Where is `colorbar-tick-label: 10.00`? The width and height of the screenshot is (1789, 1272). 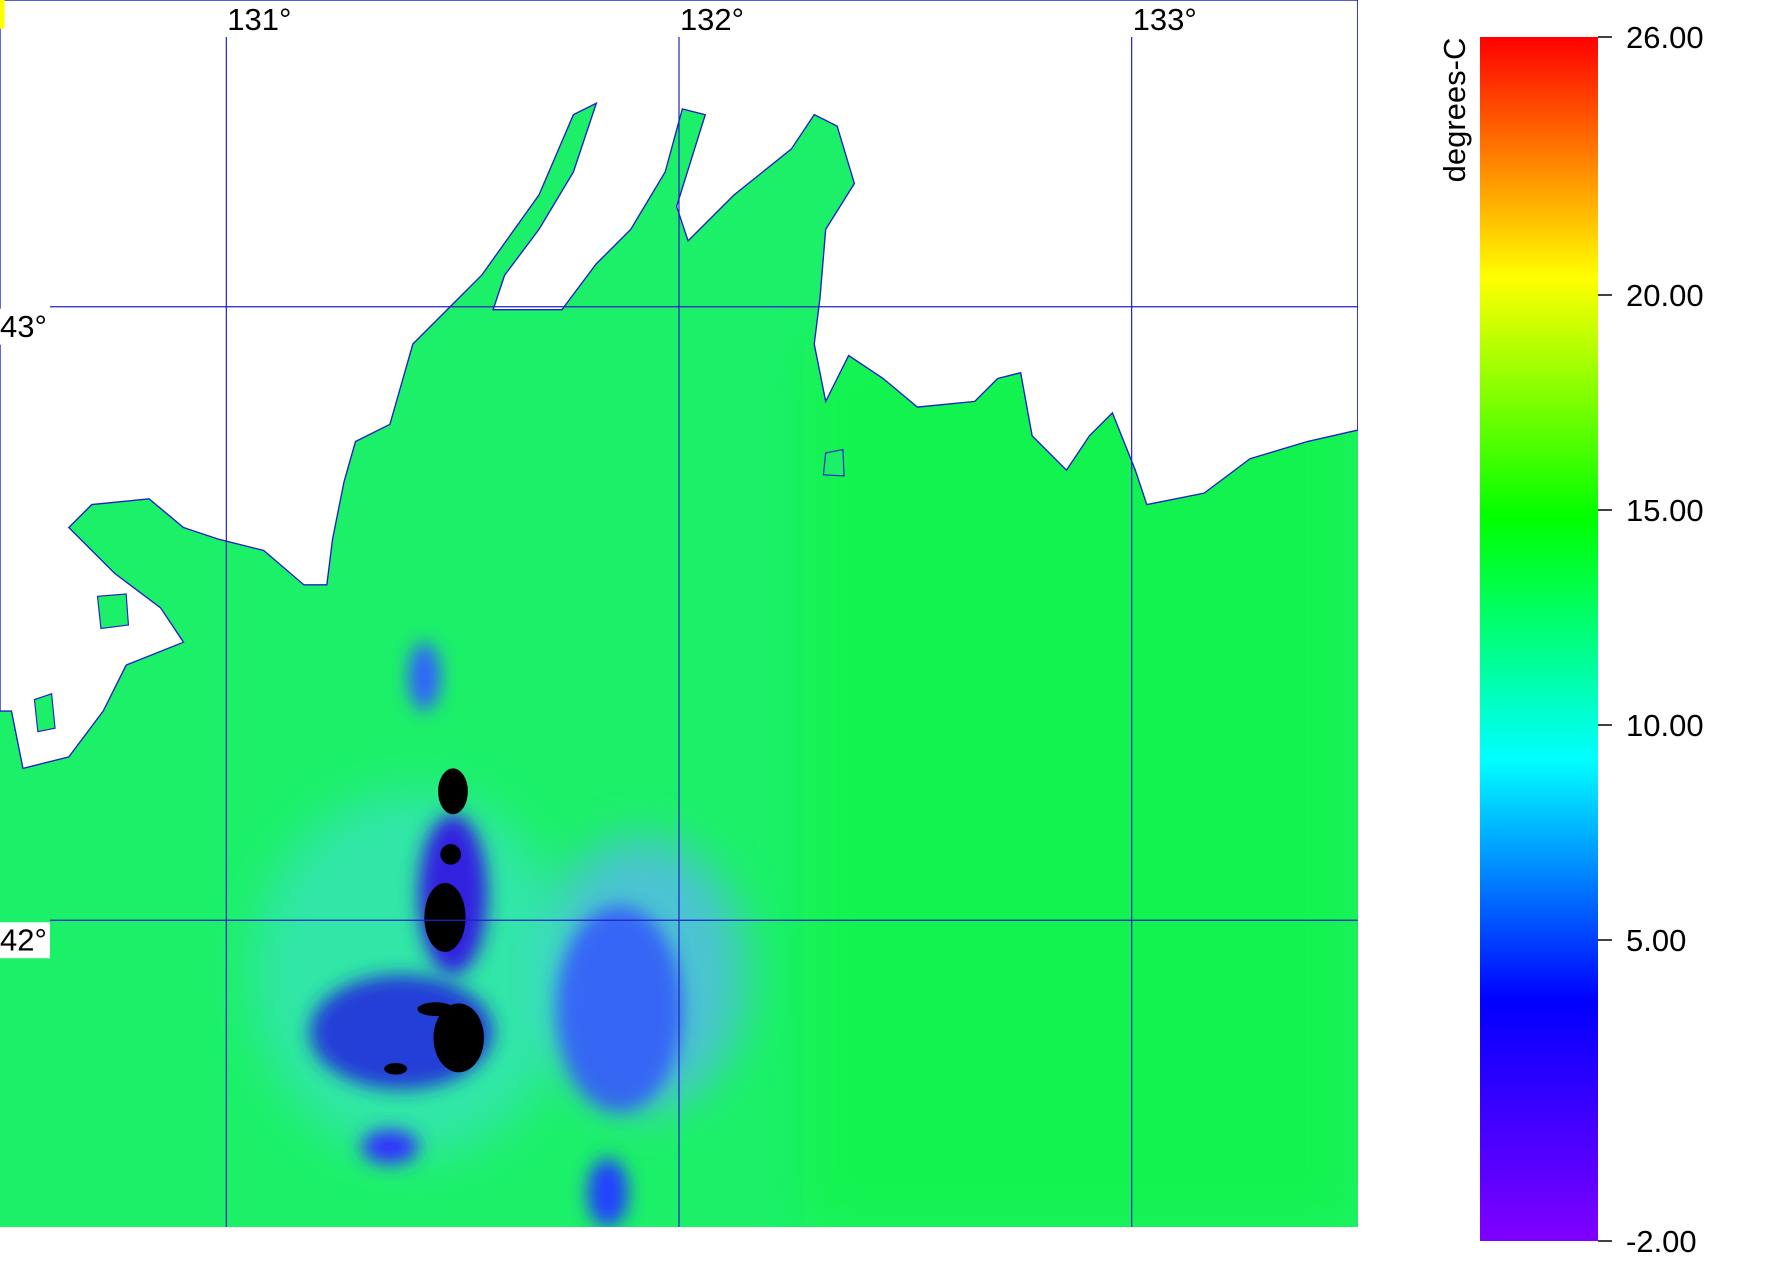 colorbar-tick-label: 10.00 is located at coordinates (1665, 725).